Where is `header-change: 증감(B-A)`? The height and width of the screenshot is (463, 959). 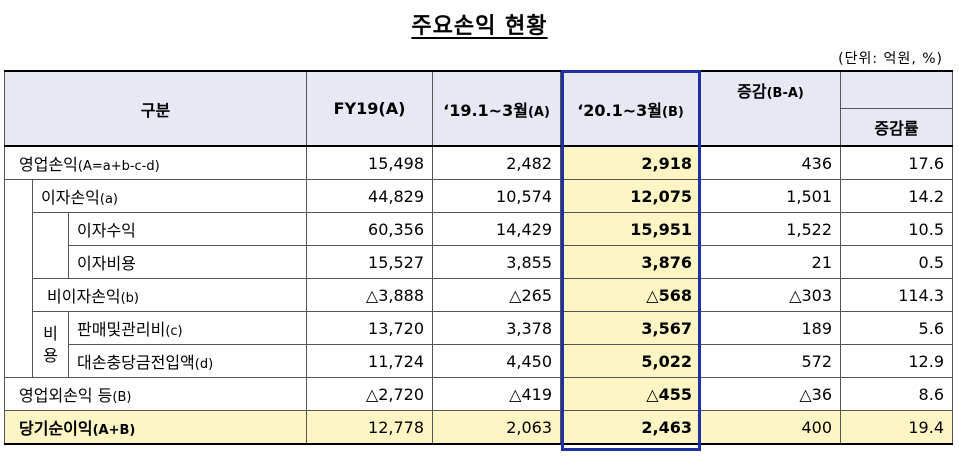
header-change: 증감(B-A) is located at coordinates (770, 89).